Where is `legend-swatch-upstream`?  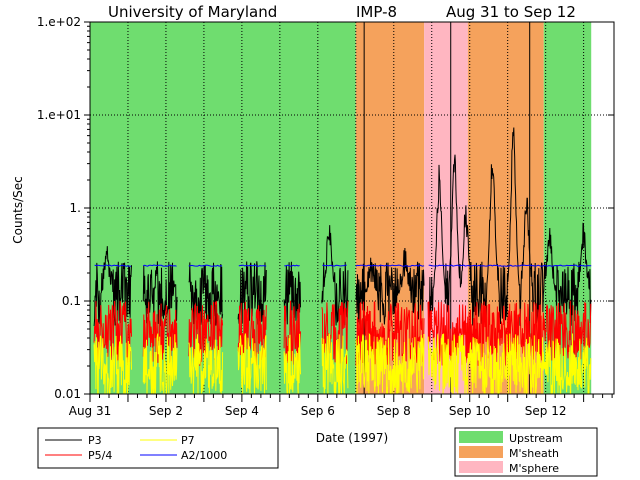
legend-swatch-upstream is located at coordinates (481, 437).